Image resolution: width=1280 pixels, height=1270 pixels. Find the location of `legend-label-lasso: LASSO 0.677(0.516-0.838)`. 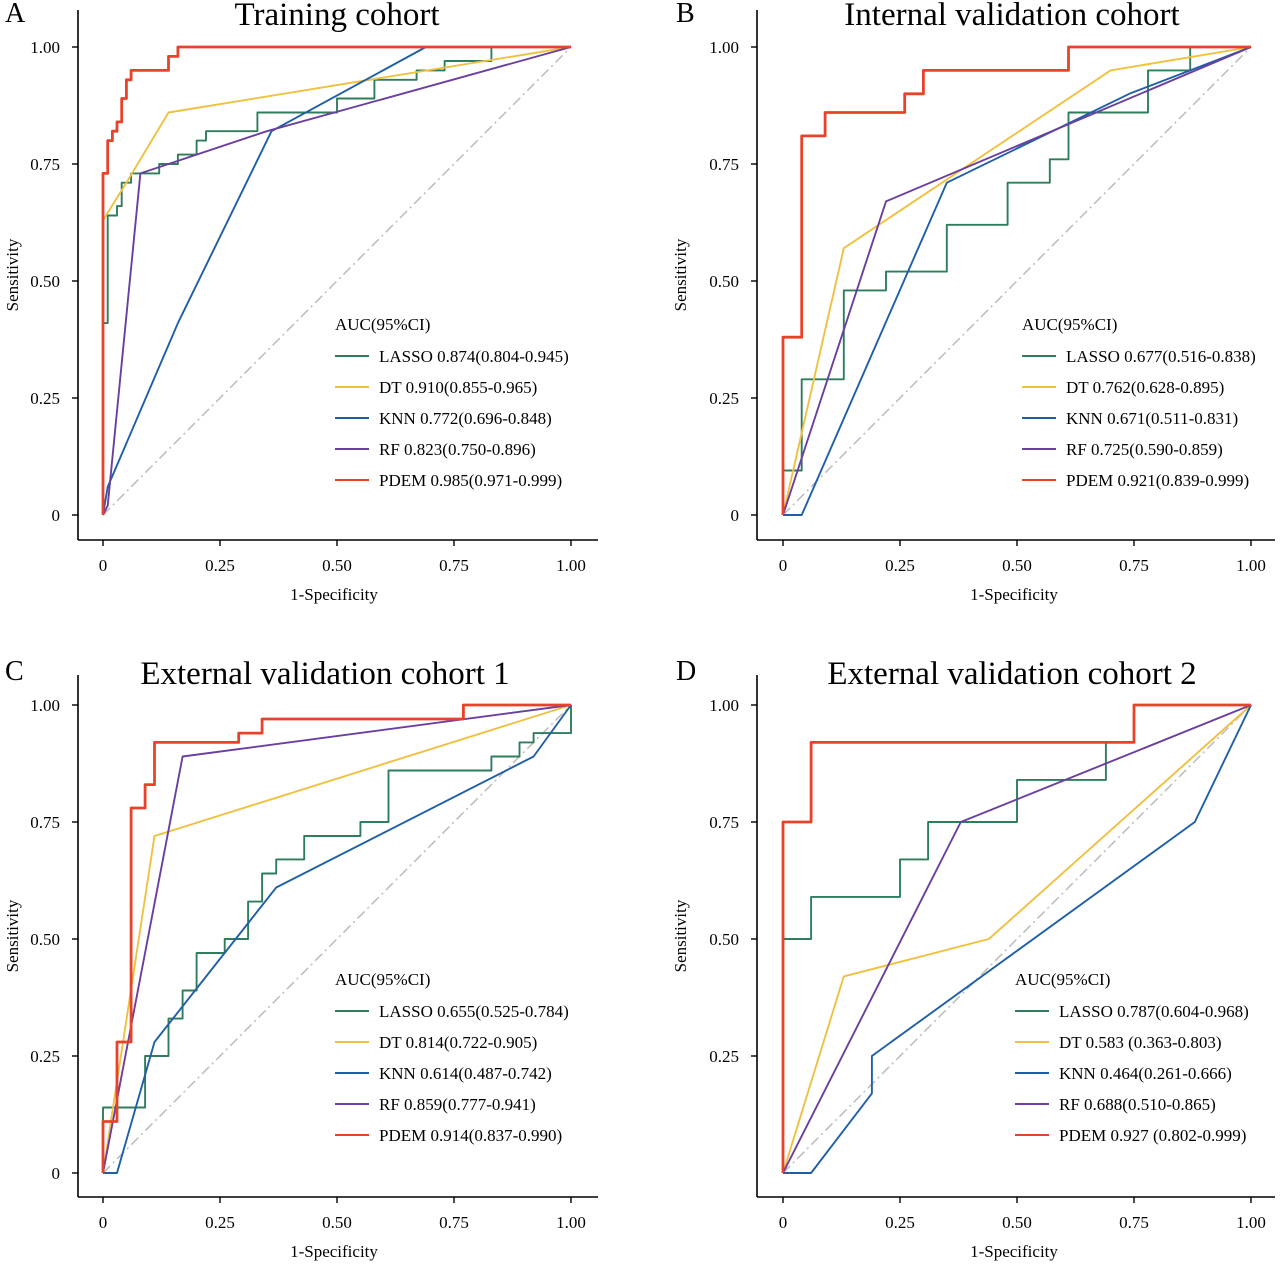

legend-label-lasso: LASSO 0.677(0.516-0.838) is located at coordinates (1161, 356).